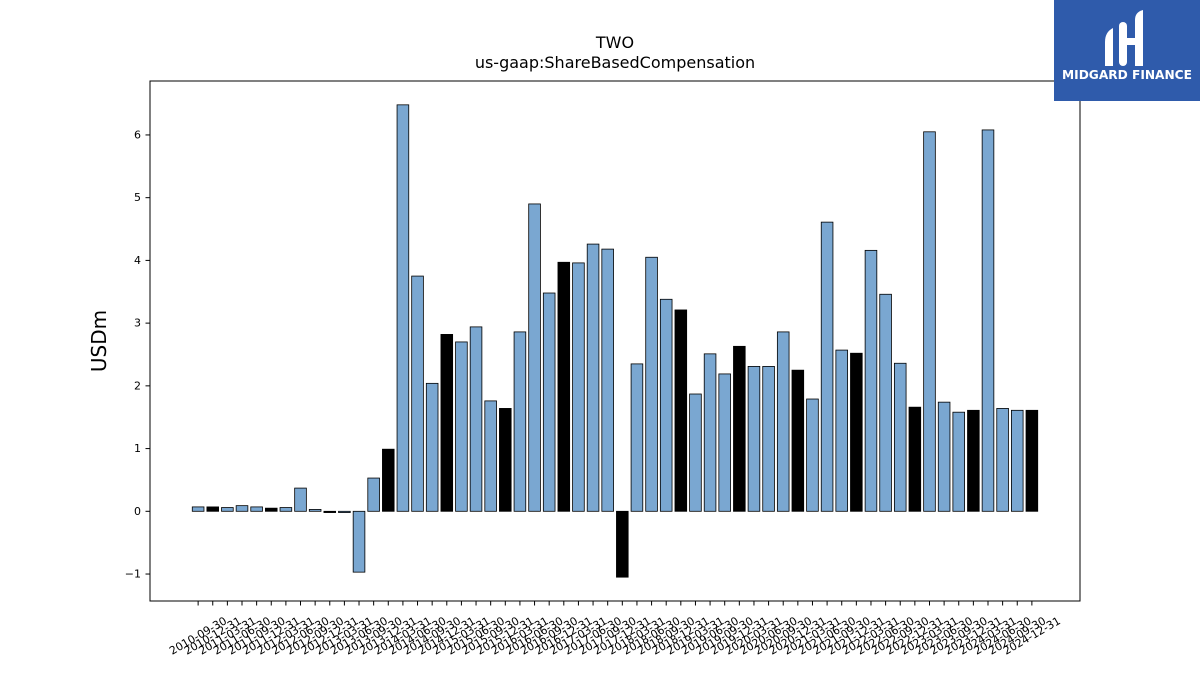 This screenshot has height=675, width=1200. What do you see at coordinates (133, 574) in the screenshot?
I see `y-tick-label: −1` at bounding box center [133, 574].